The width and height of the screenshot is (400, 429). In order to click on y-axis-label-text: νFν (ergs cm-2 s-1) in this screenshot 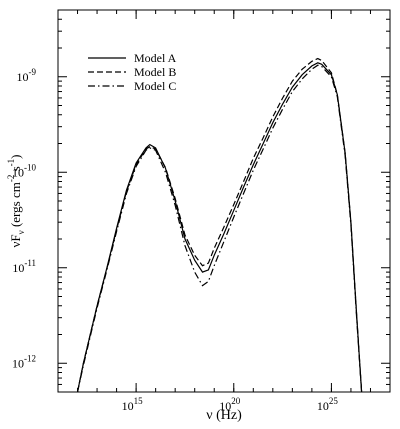, I will do `click(16, 201)`.